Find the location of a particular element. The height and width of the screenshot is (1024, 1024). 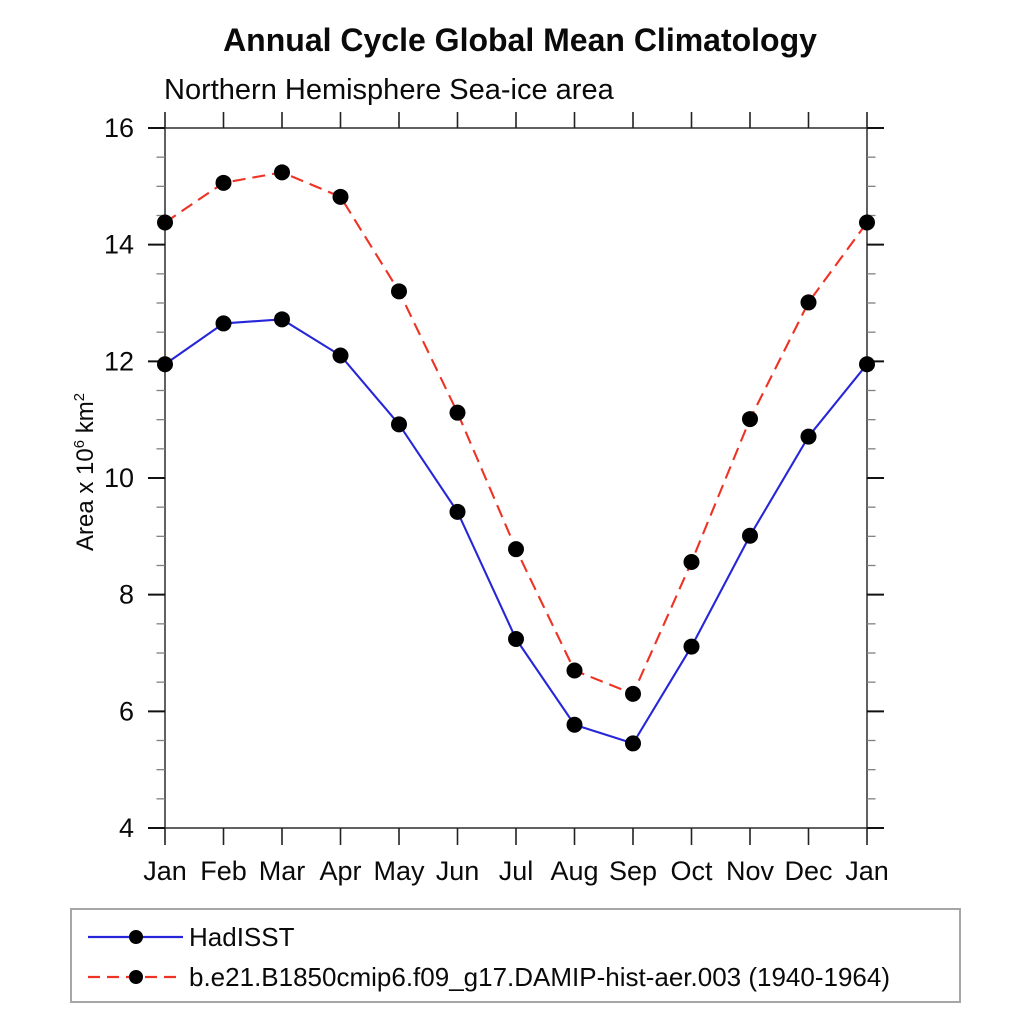

x-tick-label: Feb is located at coordinates (223, 871).